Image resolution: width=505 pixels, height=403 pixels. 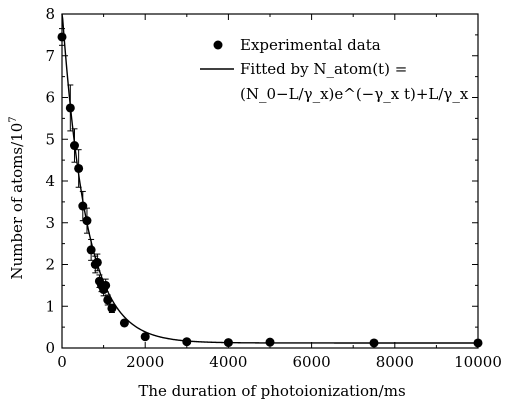 I want to click on y-tick-label: 4, so click(x=50, y=181).